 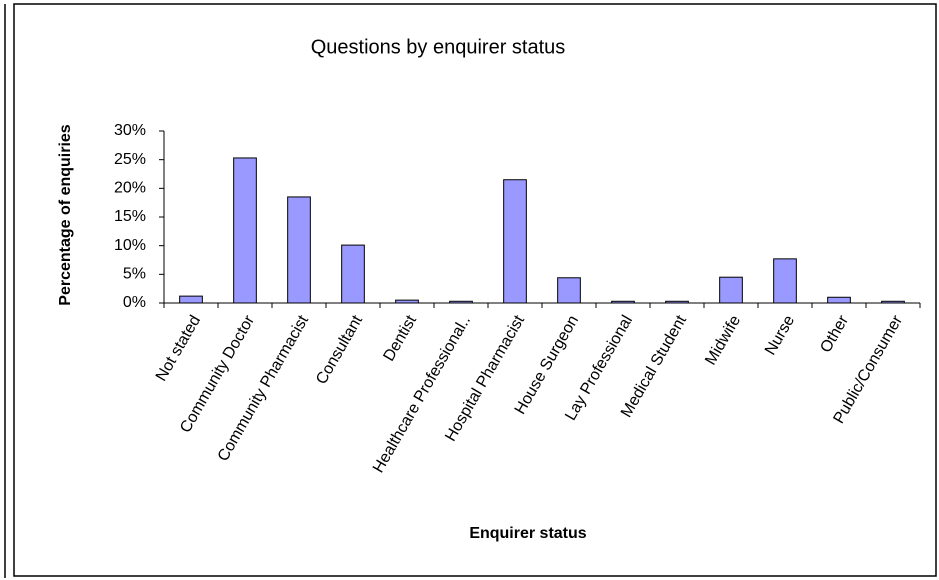 What do you see at coordinates (438, 47) in the screenshot?
I see `chart-title: Questions by enquirer status` at bounding box center [438, 47].